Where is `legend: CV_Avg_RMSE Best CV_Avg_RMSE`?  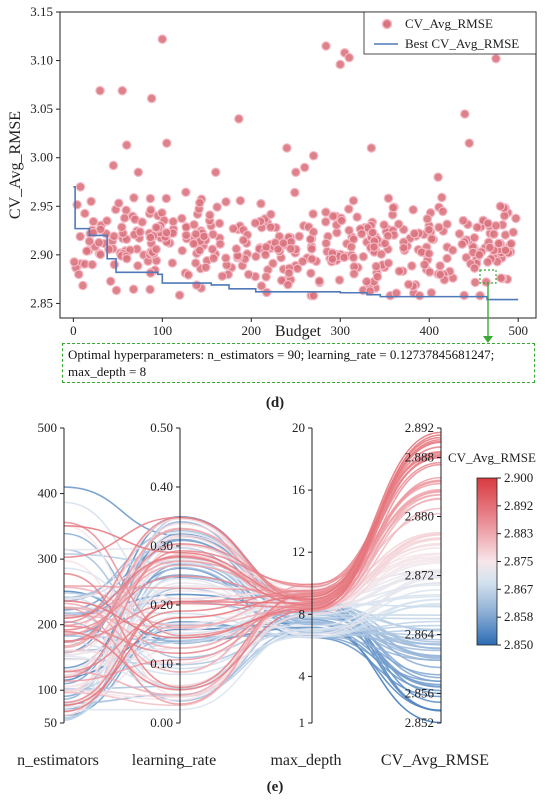 legend: CV_Avg_RMSE Best CV_Avg_RMSE is located at coordinates (450, 33).